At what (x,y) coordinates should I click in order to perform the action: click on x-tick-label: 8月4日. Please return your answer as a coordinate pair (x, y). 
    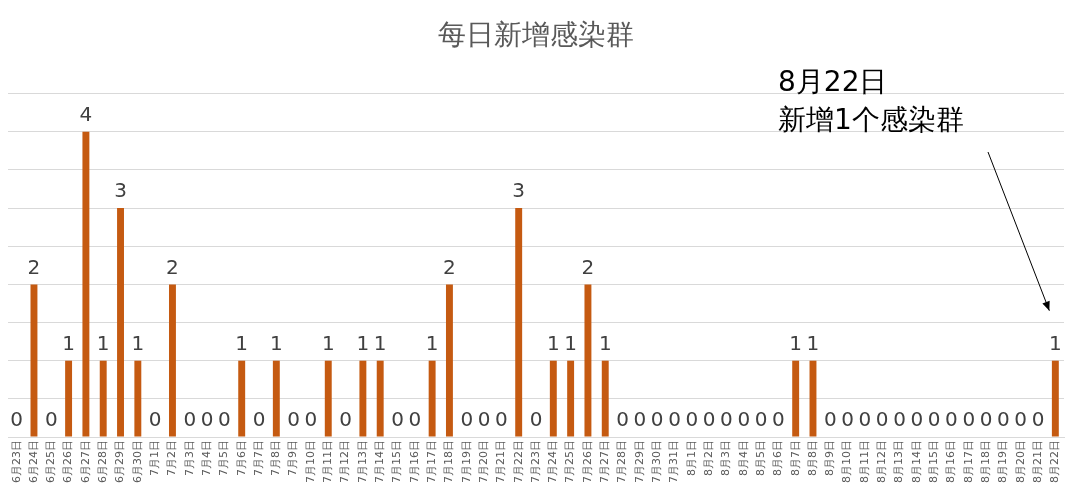
    Looking at the image, I should click on (743, 458).